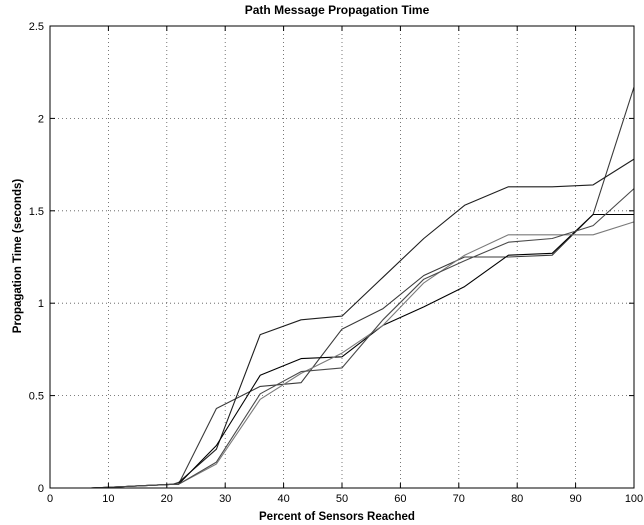 The image size is (644, 525). What do you see at coordinates (36, 212) in the screenshot?
I see `y-tick-label: 1.5` at bounding box center [36, 212].